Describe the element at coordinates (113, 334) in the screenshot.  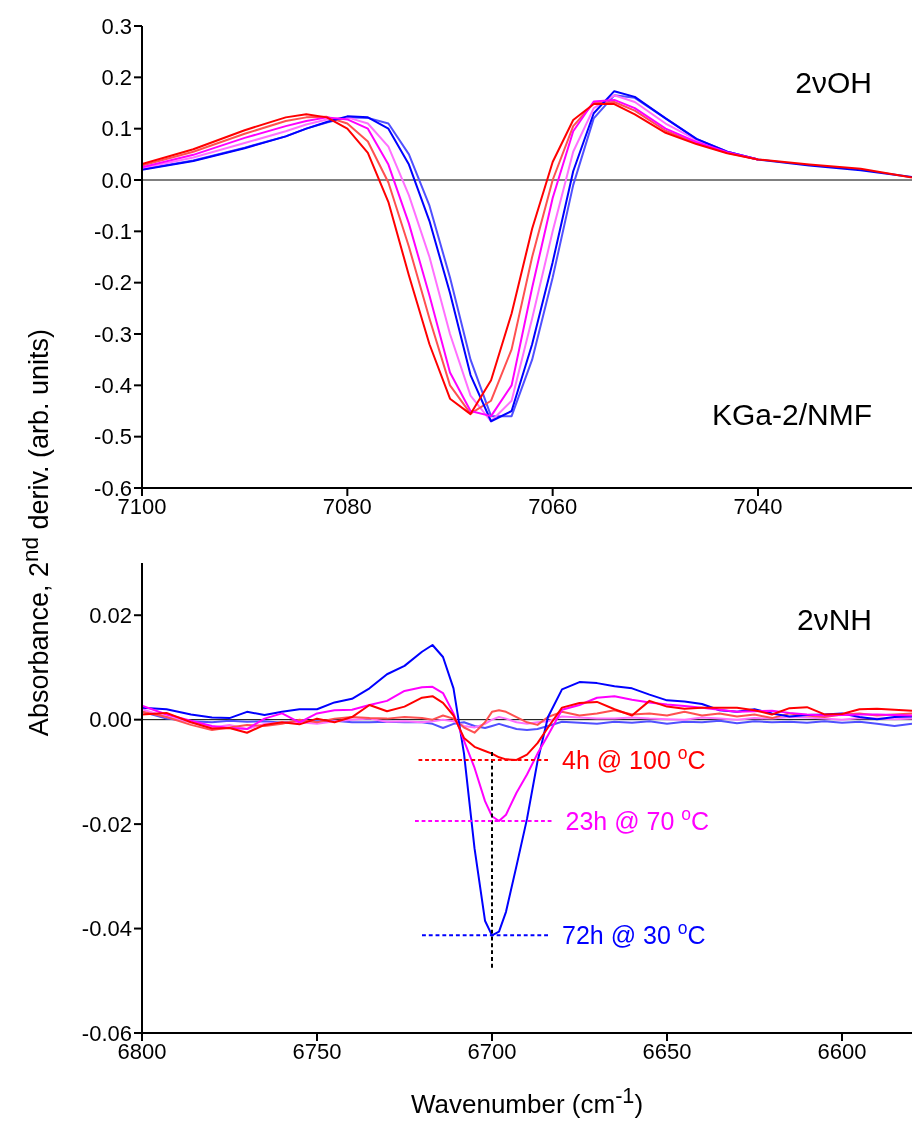
I see `y-tick-label: -0.3` at that location.